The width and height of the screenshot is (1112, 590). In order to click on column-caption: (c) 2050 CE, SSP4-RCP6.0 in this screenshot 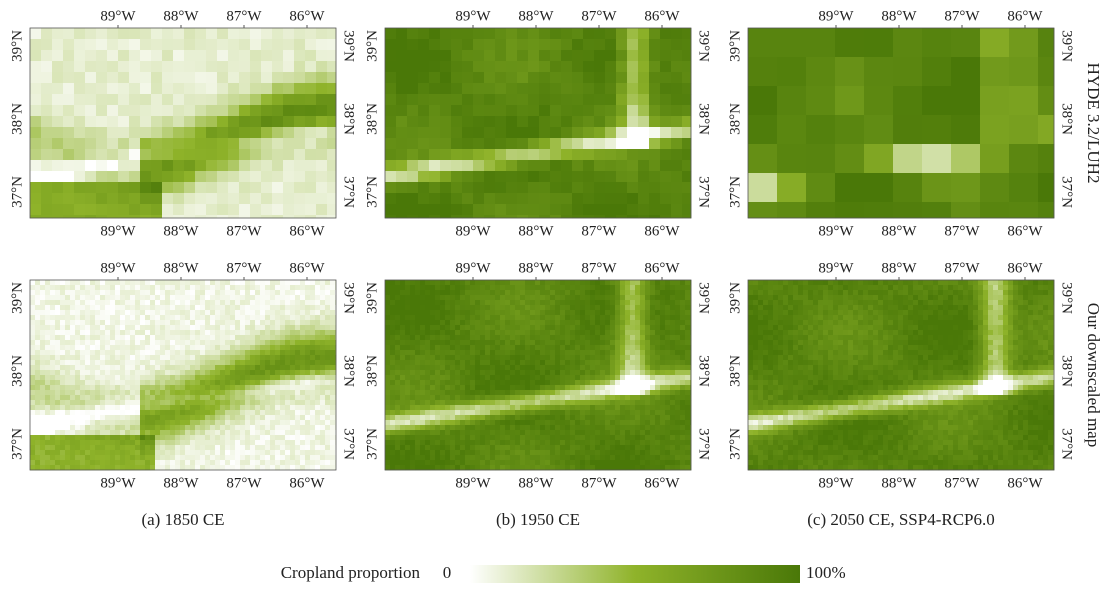, I will do `click(901, 519)`.